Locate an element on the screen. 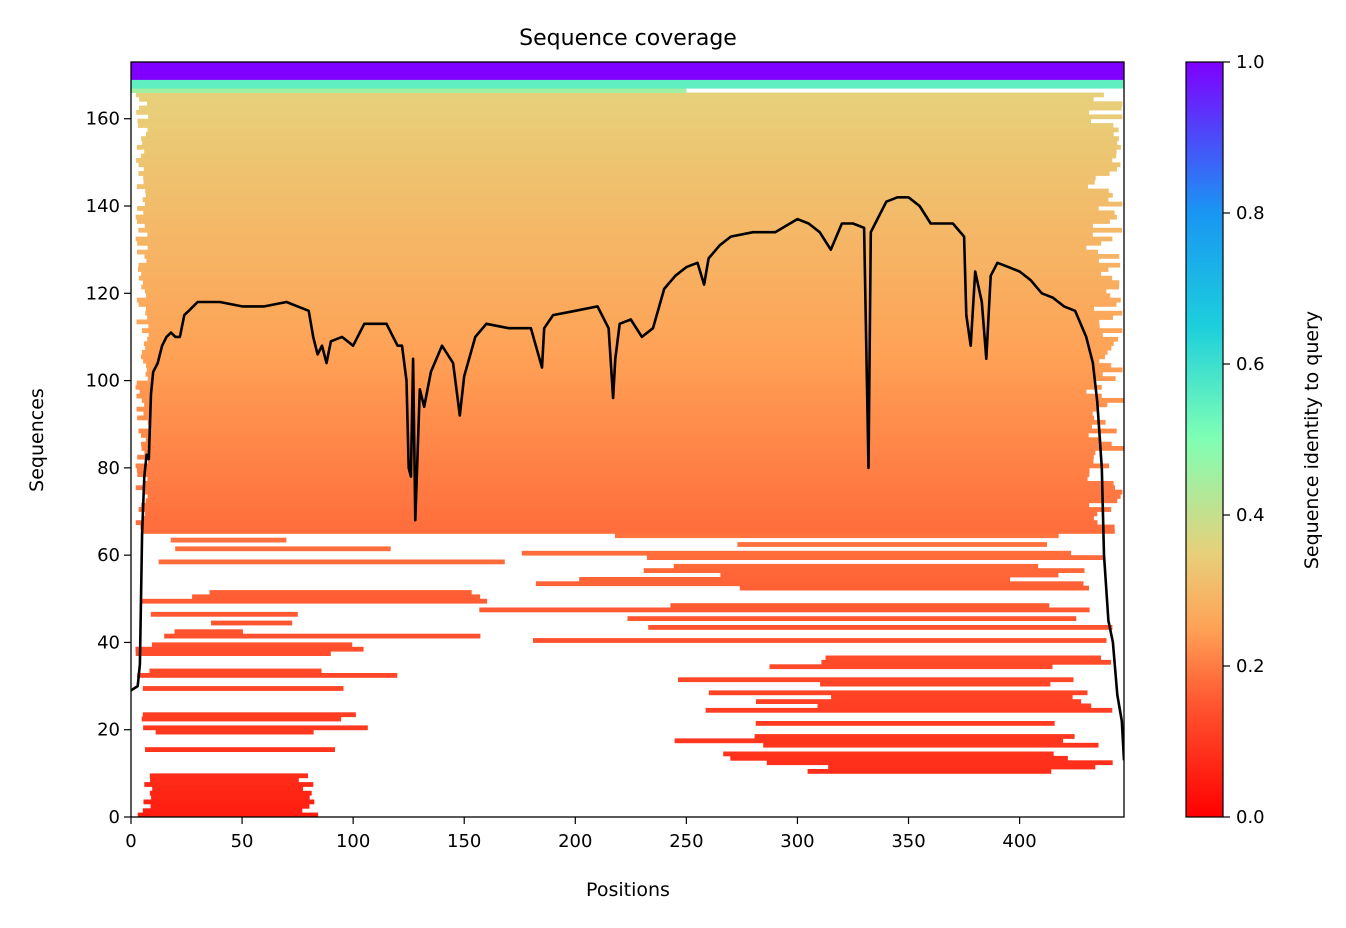 The width and height of the screenshot is (1346, 928). colorbar-tick-label: 0.8 is located at coordinates (1250, 213).